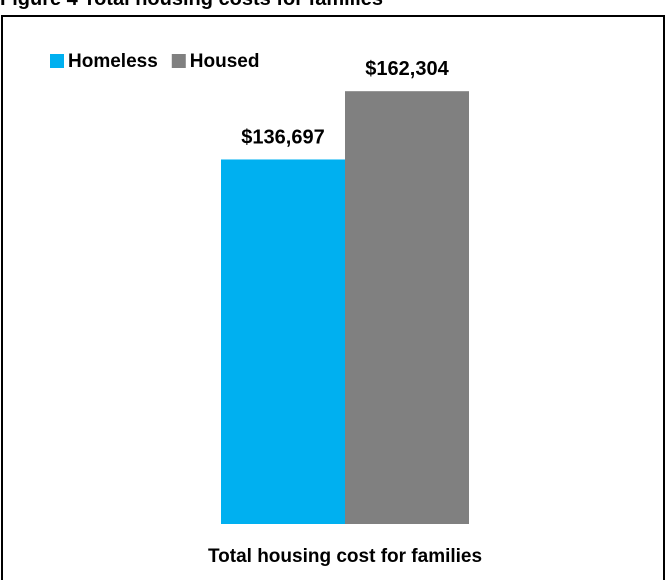 The width and height of the screenshot is (670, 580). Describe the element at coordinates (283, 341) in the screenshot. I see `bar-homeless` at that location.